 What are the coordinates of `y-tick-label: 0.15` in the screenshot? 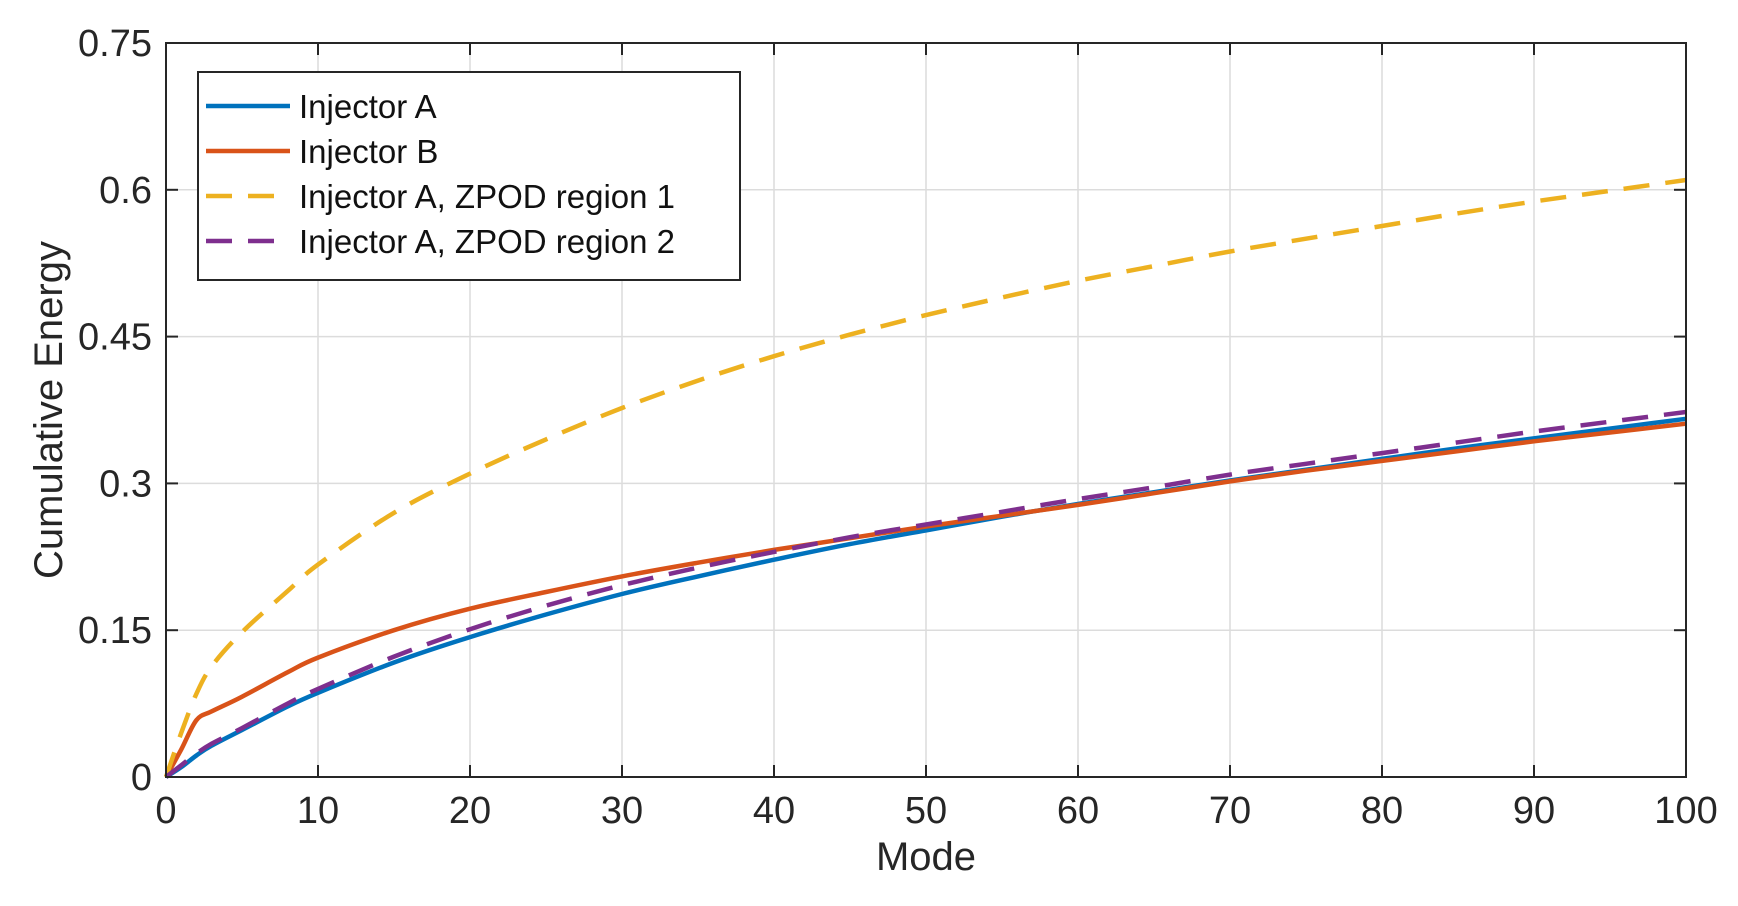 It's located at (115, 631).